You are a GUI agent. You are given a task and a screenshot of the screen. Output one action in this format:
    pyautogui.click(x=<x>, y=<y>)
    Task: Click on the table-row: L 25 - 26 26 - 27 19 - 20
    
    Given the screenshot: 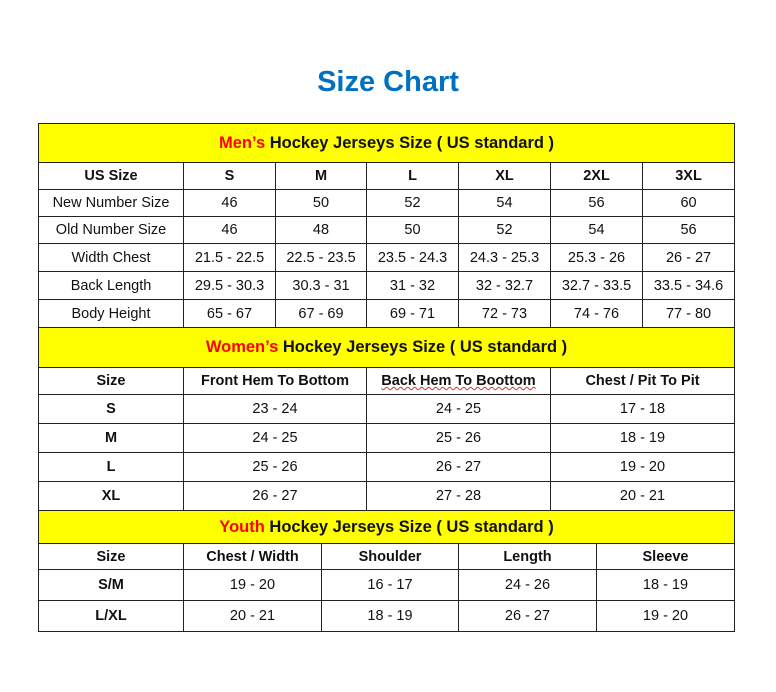 What is the action you would take?
    pyautogui.click(x=387, y=467)
    